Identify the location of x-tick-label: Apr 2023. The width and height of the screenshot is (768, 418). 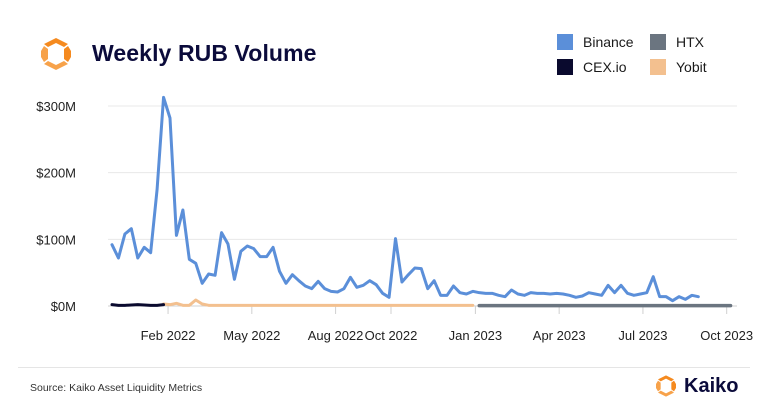
(559, 335).